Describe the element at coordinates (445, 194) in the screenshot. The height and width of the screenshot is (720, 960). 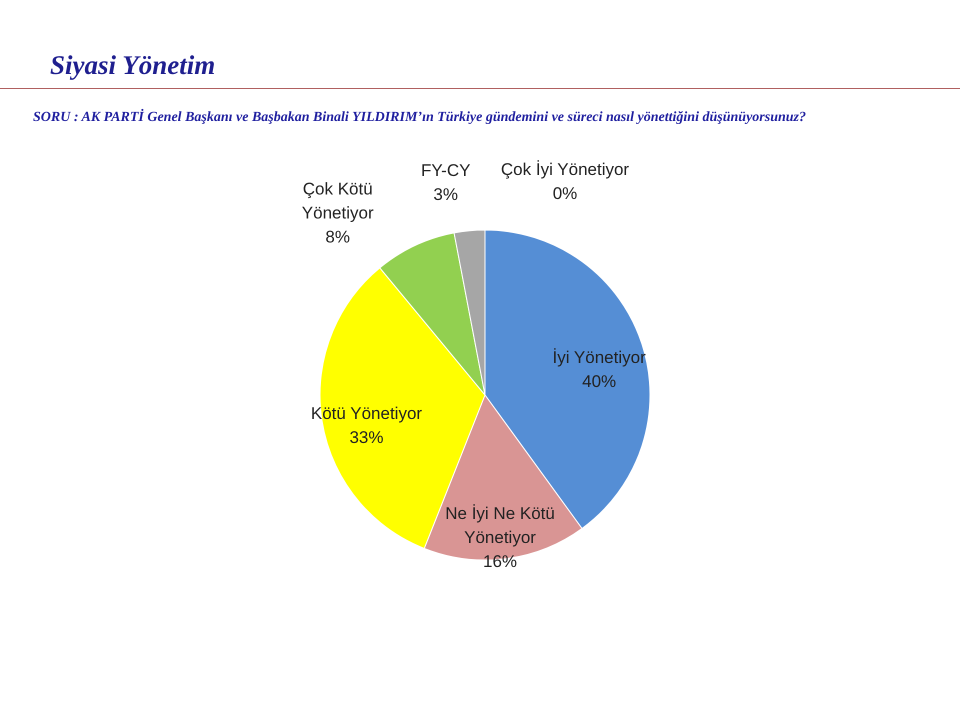
I see `data-label: 3%` at that location.